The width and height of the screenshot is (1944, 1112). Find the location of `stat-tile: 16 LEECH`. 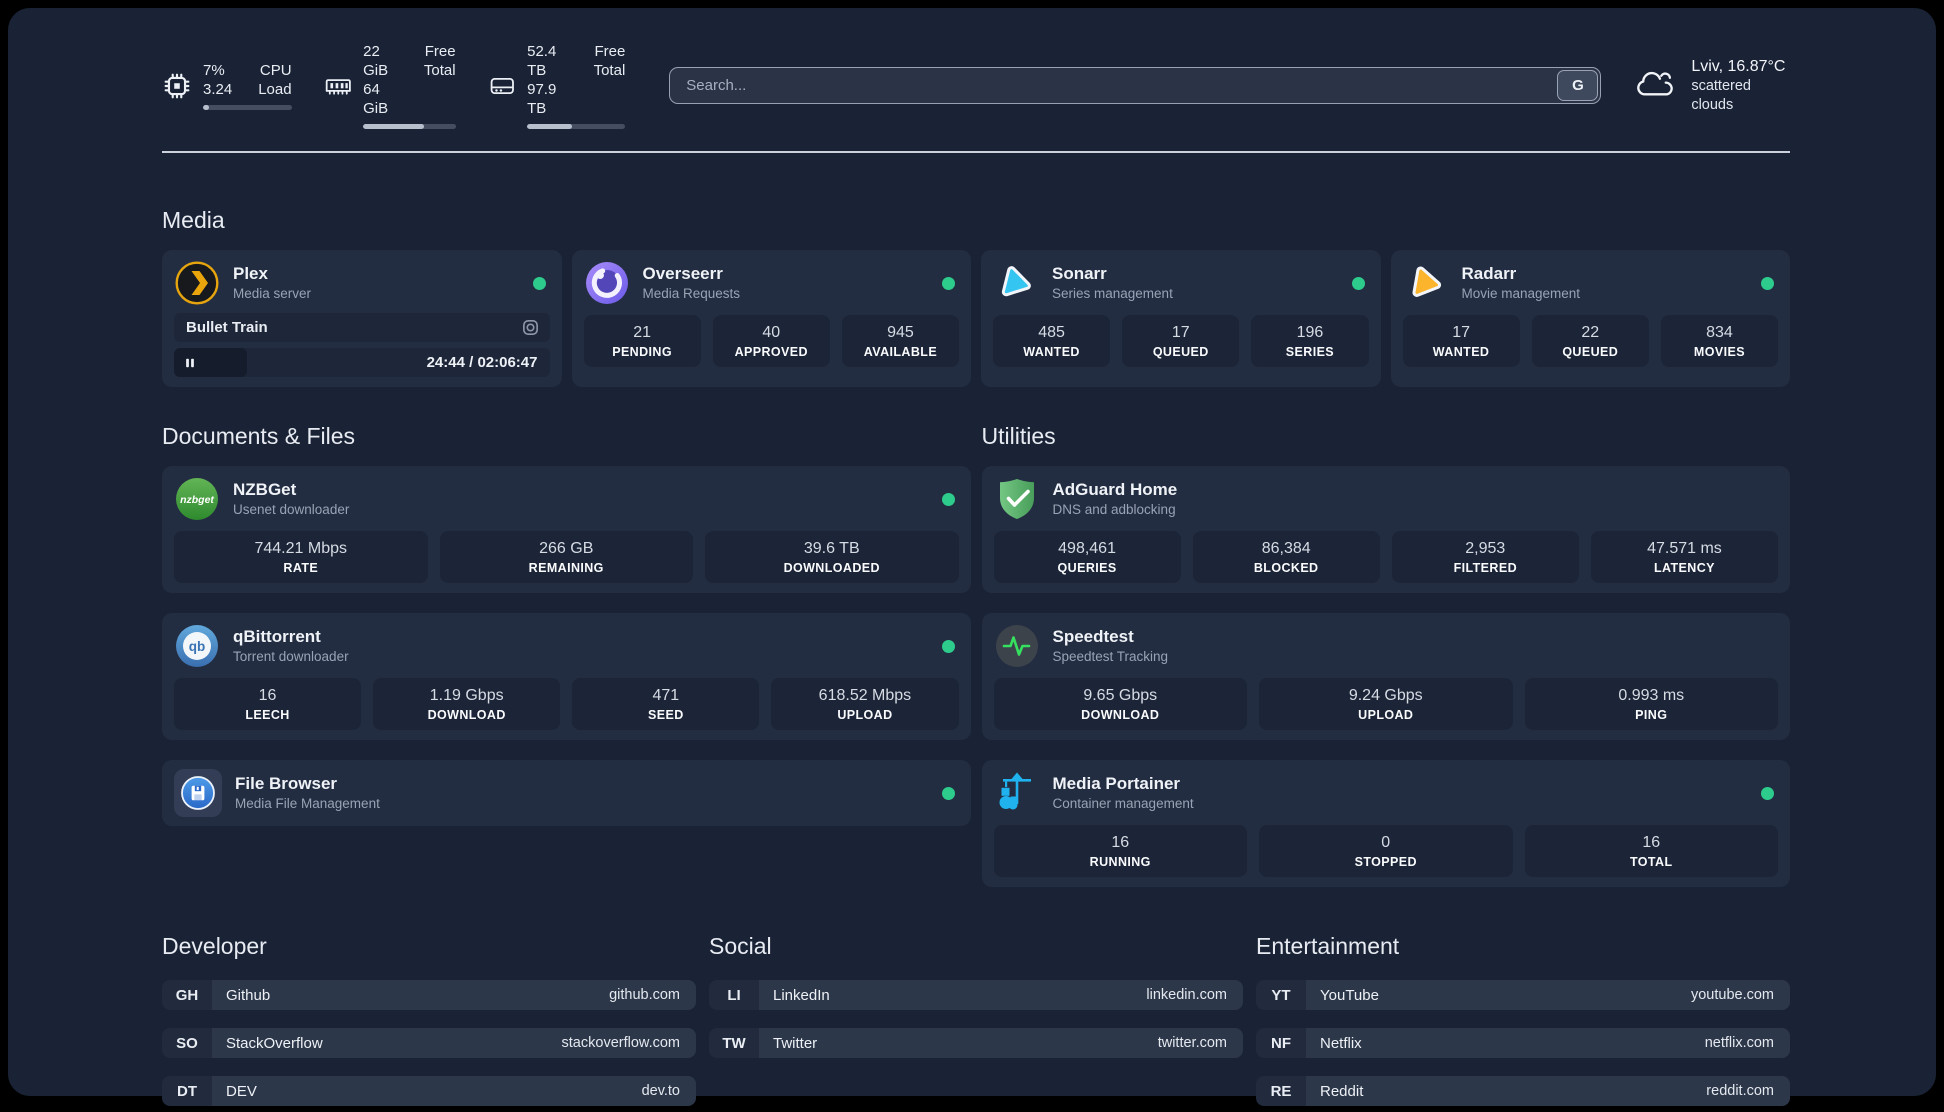

stat-tile: 16 LEECH is located at coordinates (268, 704).